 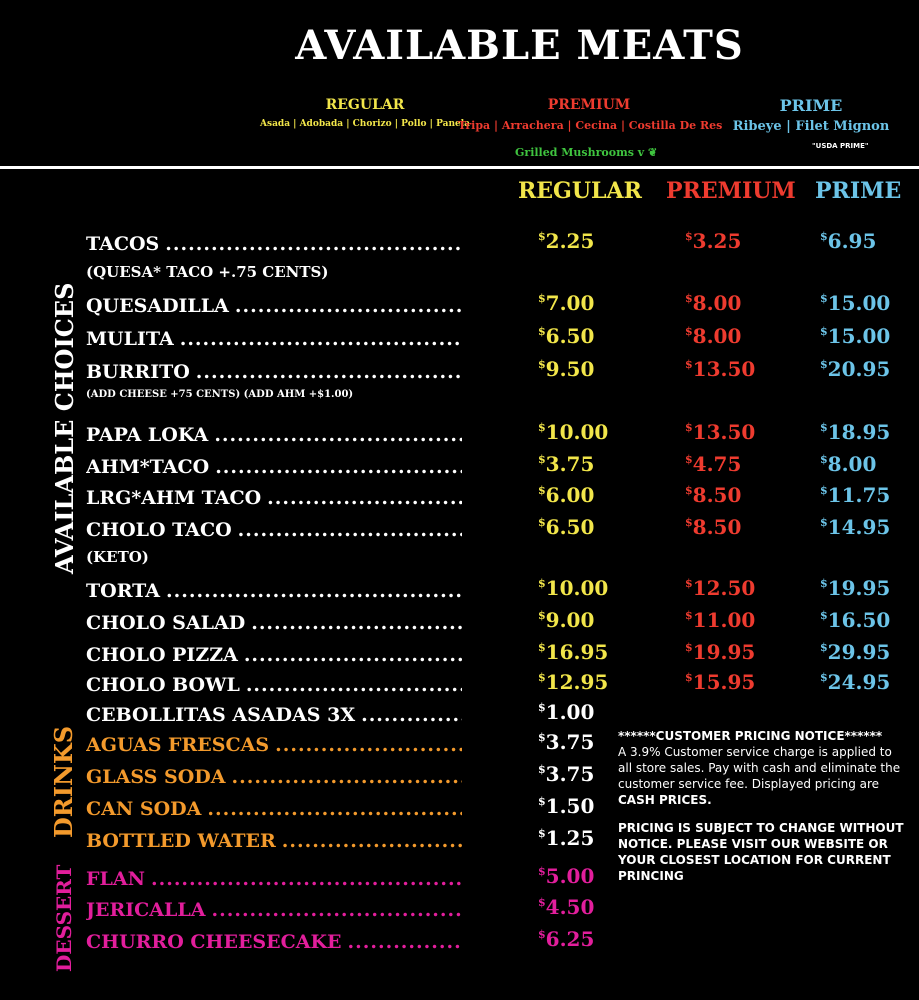 I want to click on section-label-dessert: DESSERT, so click(x=64, y=918).